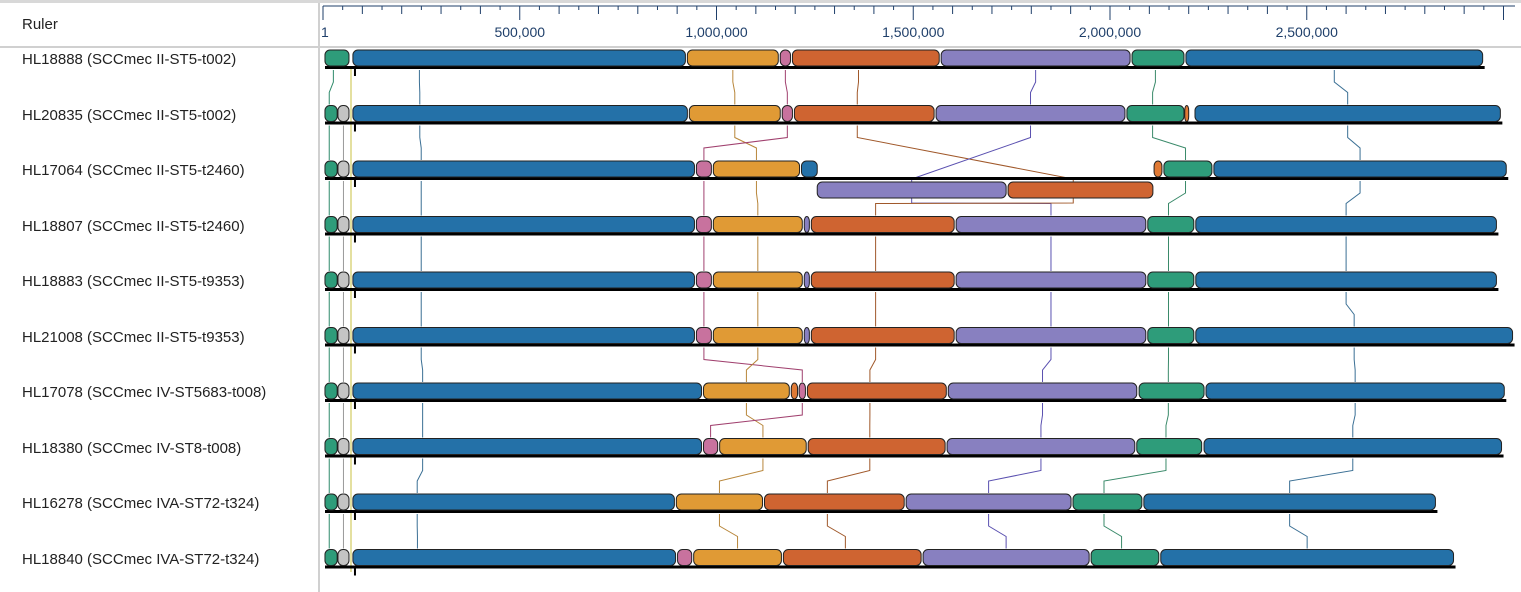  I want to click on genome-label: HL16278 (SCCmec IVA-ST72-t324), so click(141, 503).